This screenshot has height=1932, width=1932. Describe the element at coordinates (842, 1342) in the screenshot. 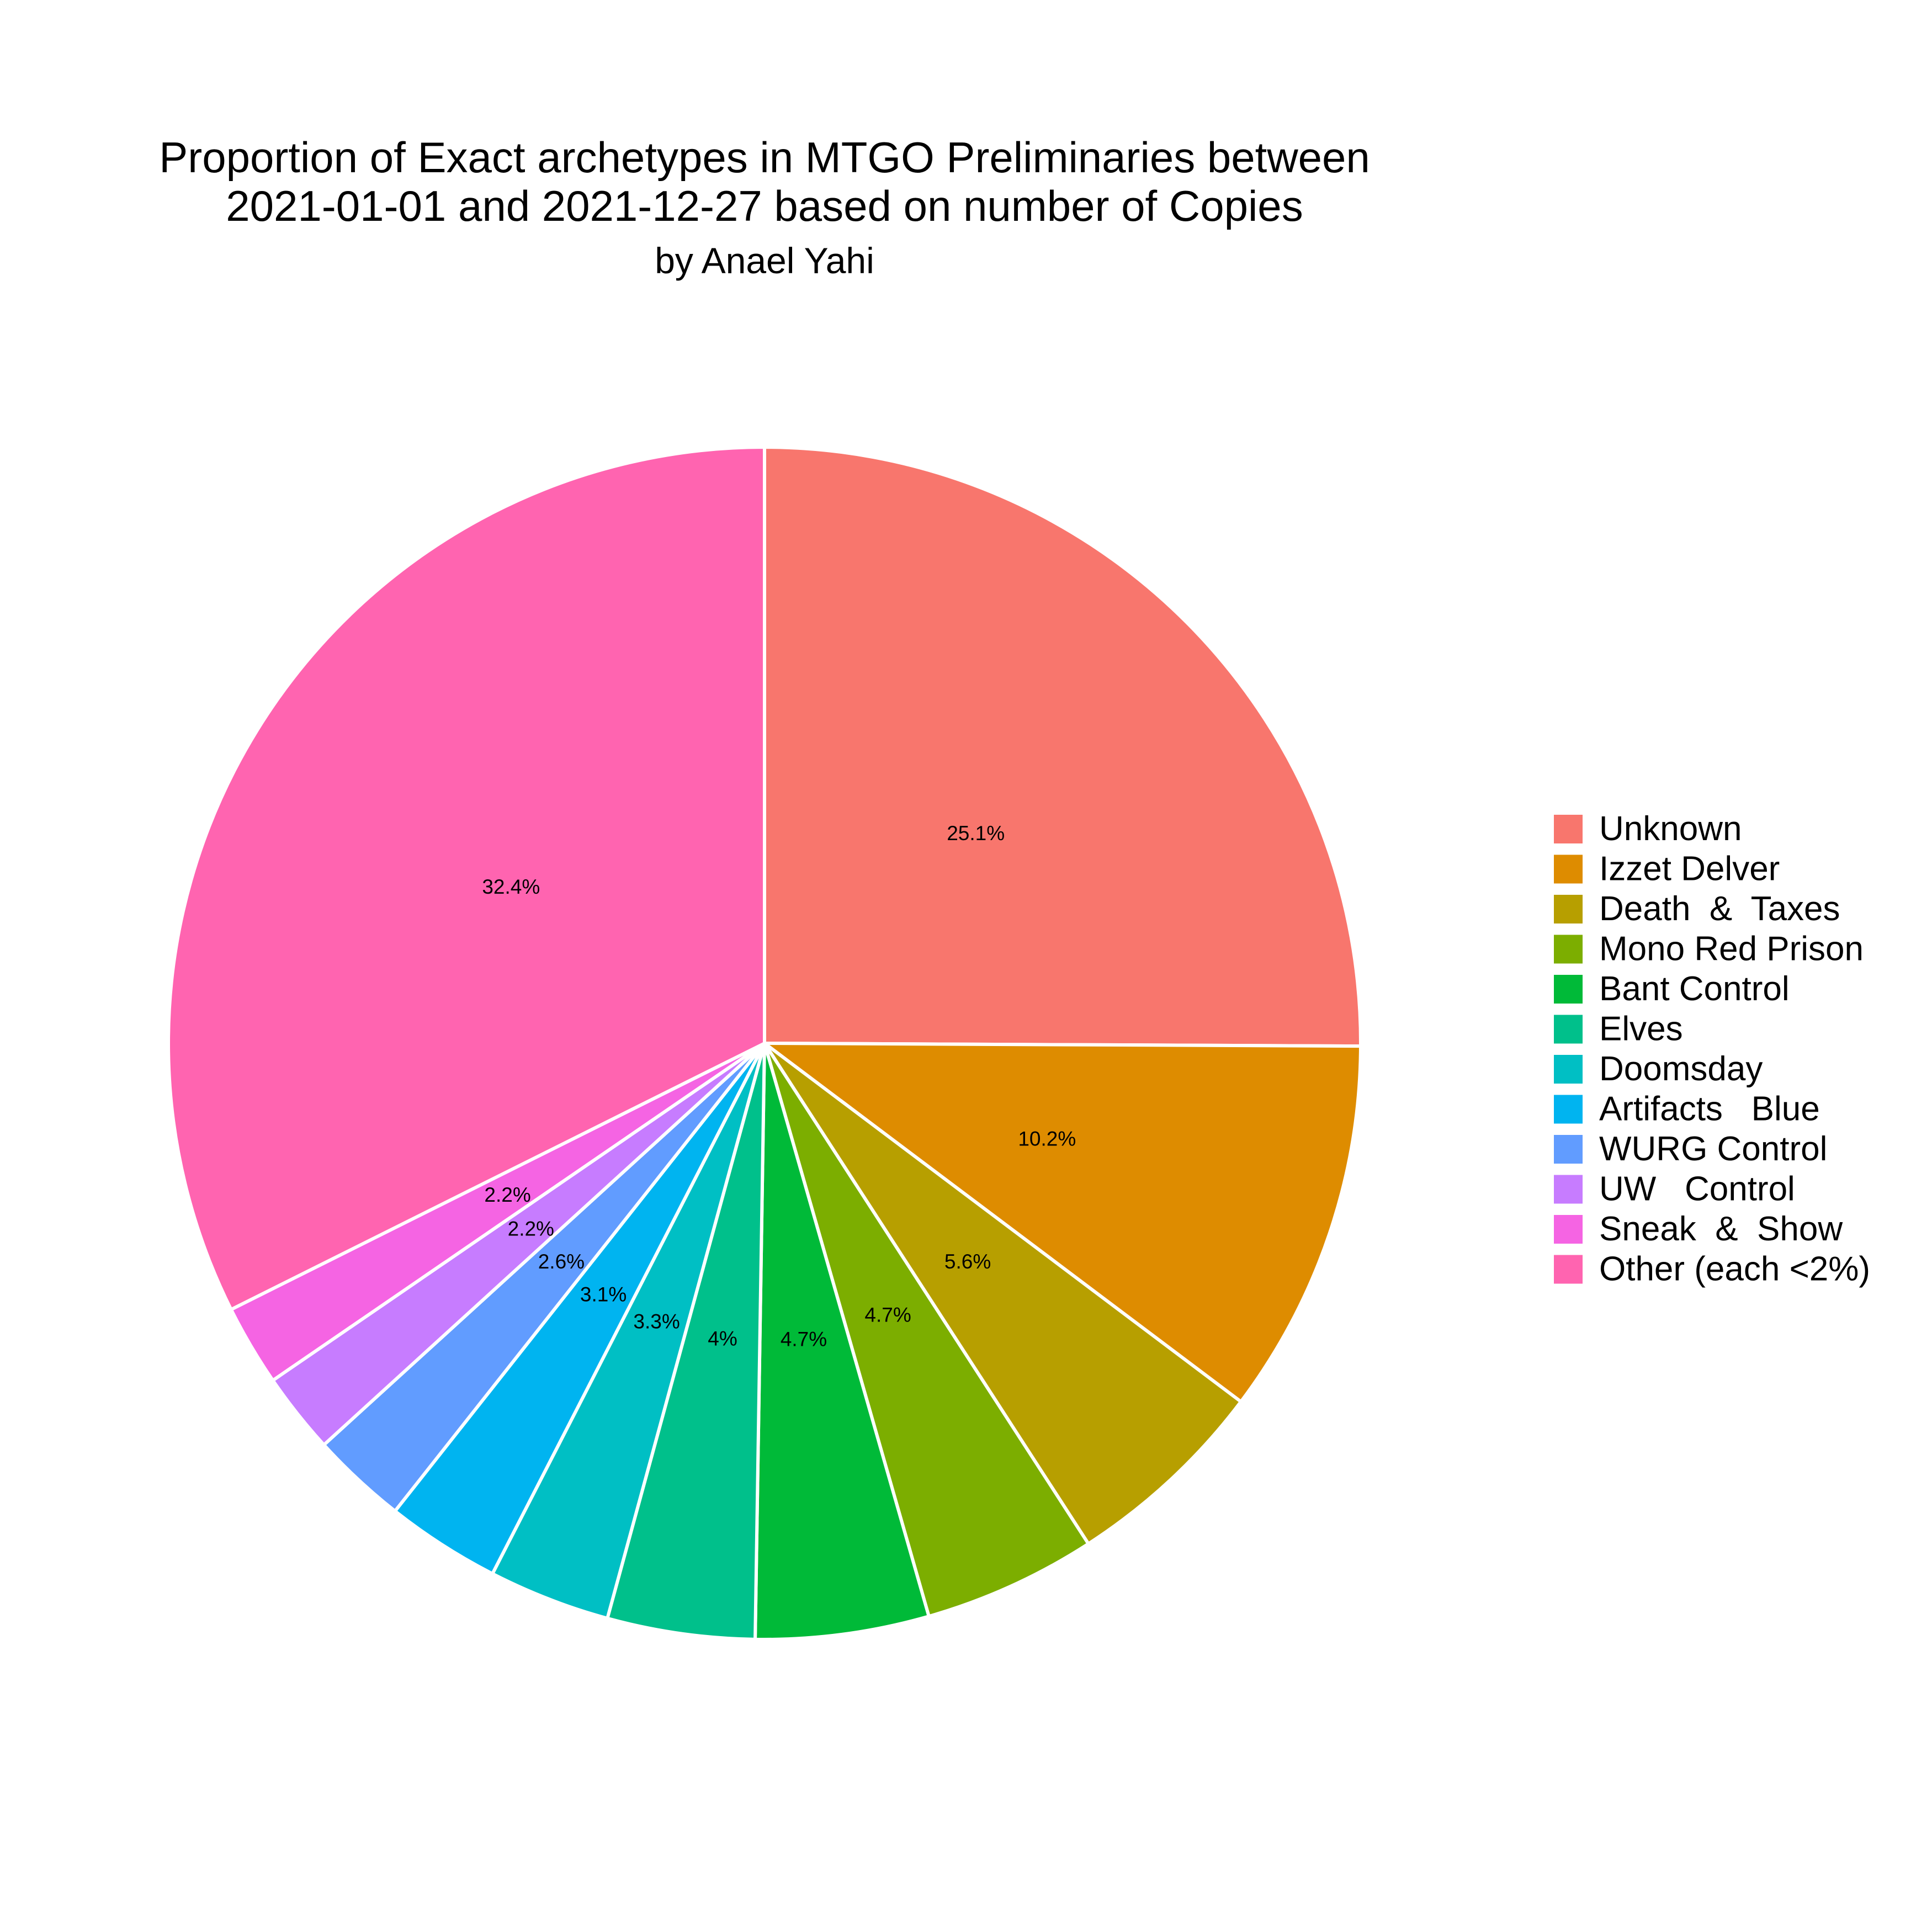

I see `pie-slice-bant-control` at that location.